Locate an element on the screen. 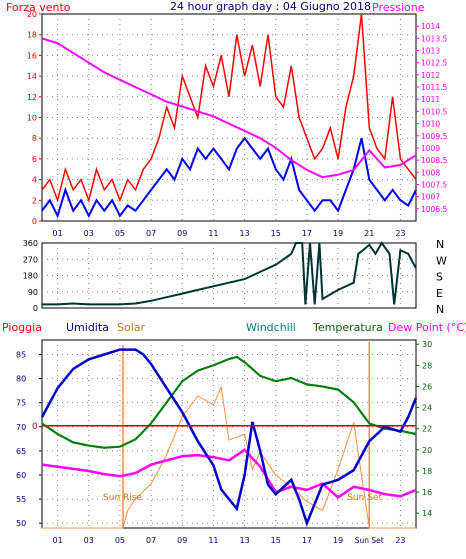 This screenshot has height=559, width=466. humidity-y-tick-label: 80 is located at coordinates (21, 379).